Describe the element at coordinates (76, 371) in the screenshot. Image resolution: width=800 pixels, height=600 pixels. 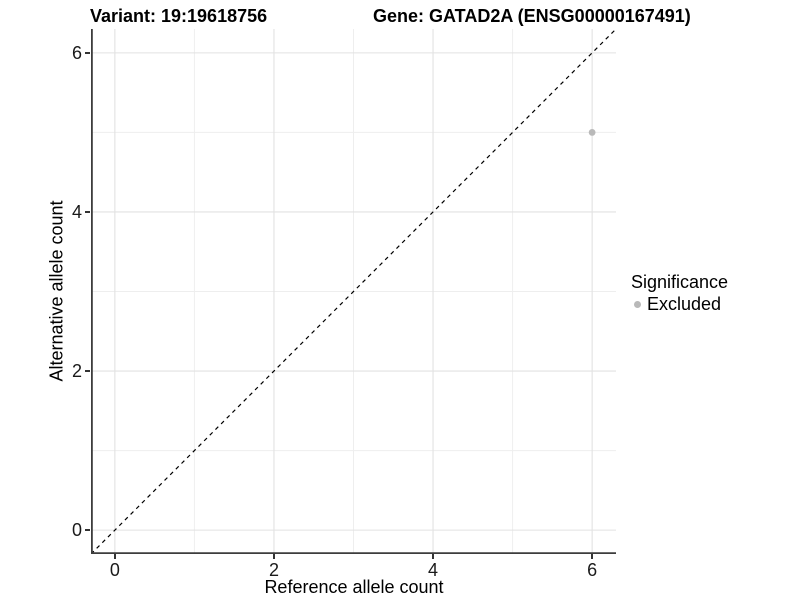
I see `y-axis-tick-label: 2` at that location.